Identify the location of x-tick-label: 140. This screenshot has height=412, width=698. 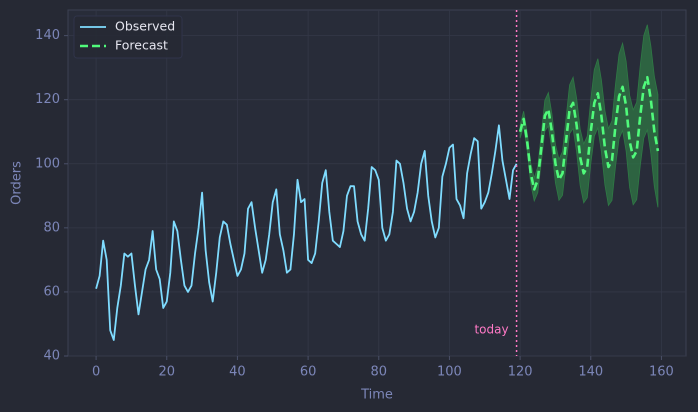
(590, 372).